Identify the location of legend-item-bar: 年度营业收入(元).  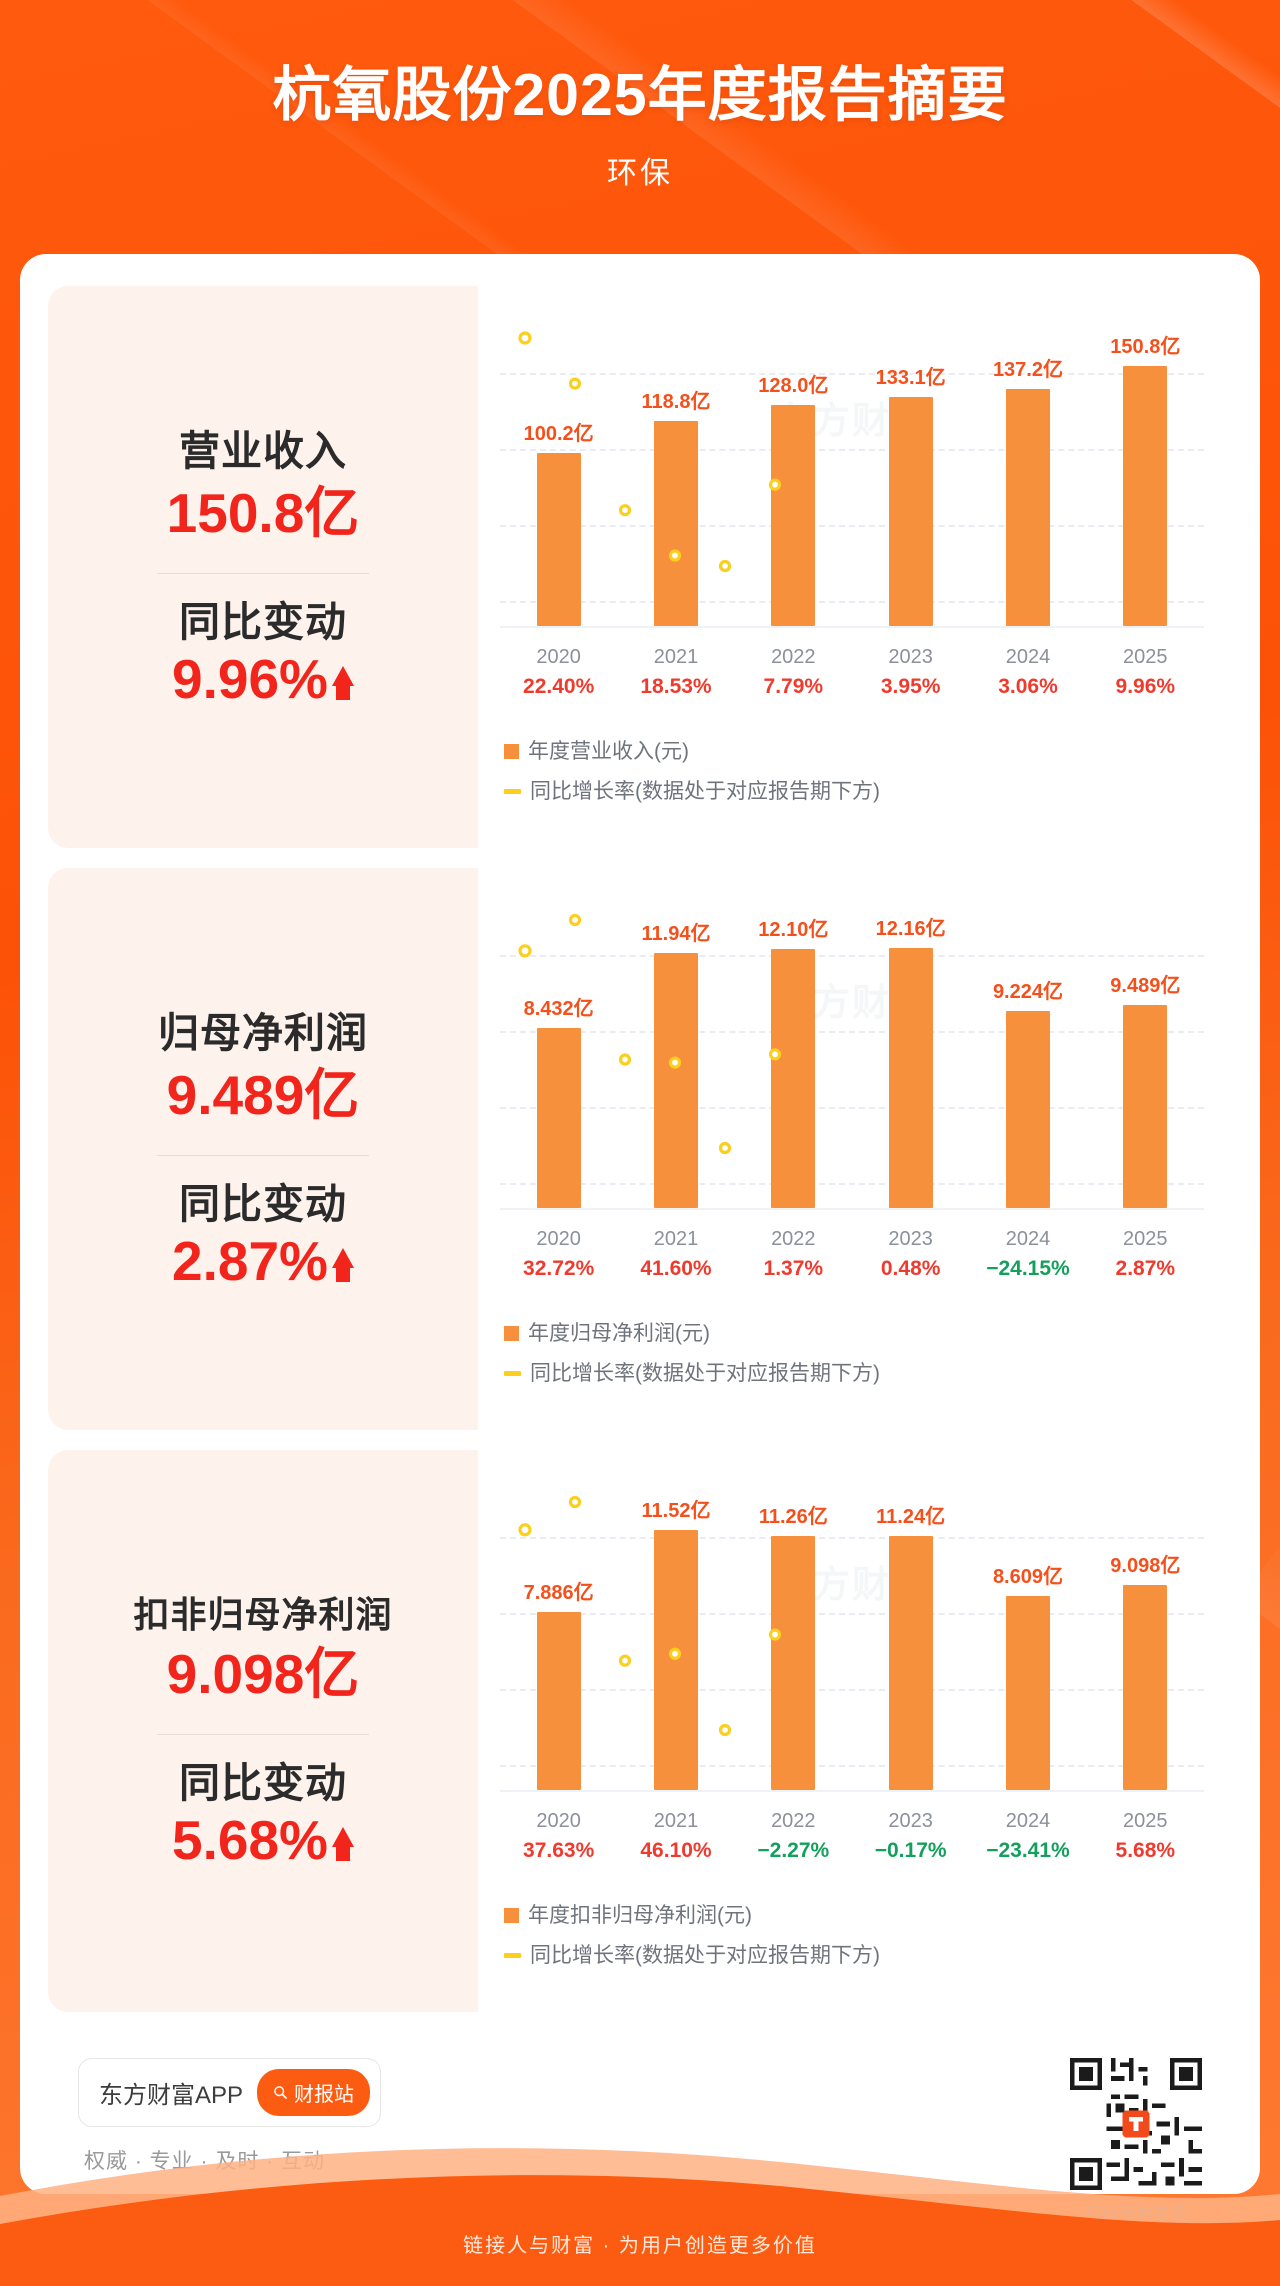
(859, 752).